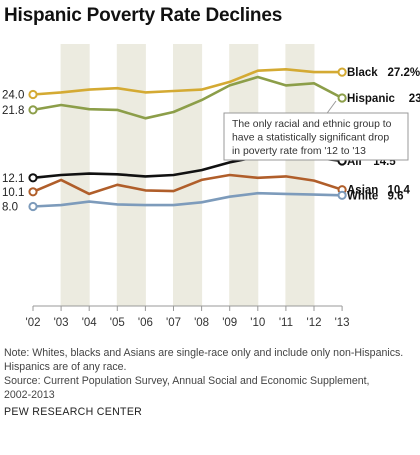  What do you see at coordinates (396, 196) in the screenshot?
I see `series-value-white: 9.6` at bounding box center [396, 196].